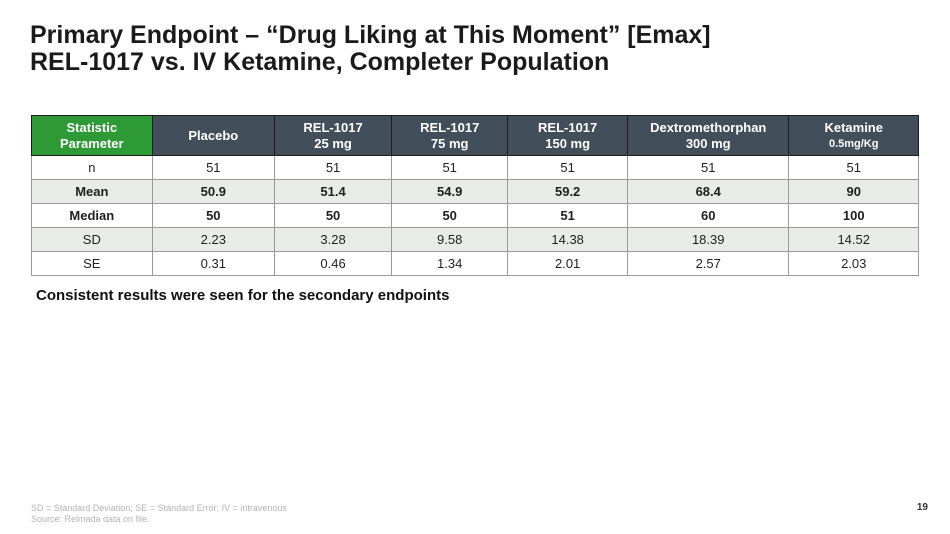 The height and width of the screenshot is (534, 950). What do you see at coordinates (90, 519) in the screenshot?
I see `footnote-source: Source: Relmada data on file.` at bounding box center [90, 519].